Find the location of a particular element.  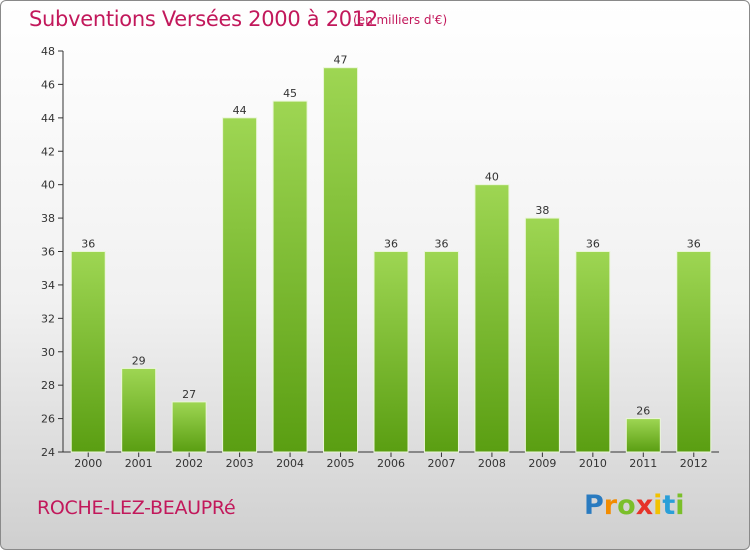

value-label: 27 is located at coordinates (189, 394).